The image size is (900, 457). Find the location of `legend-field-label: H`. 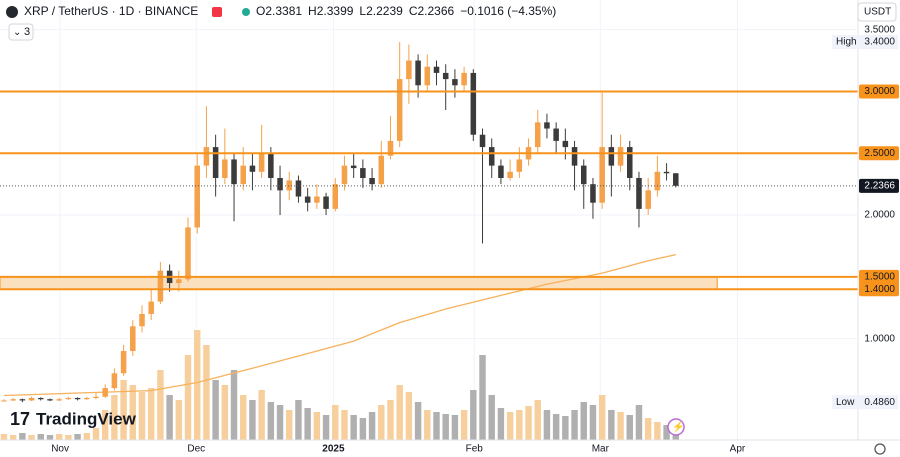

legend-field-label: H is located at coordinates (312, 11).